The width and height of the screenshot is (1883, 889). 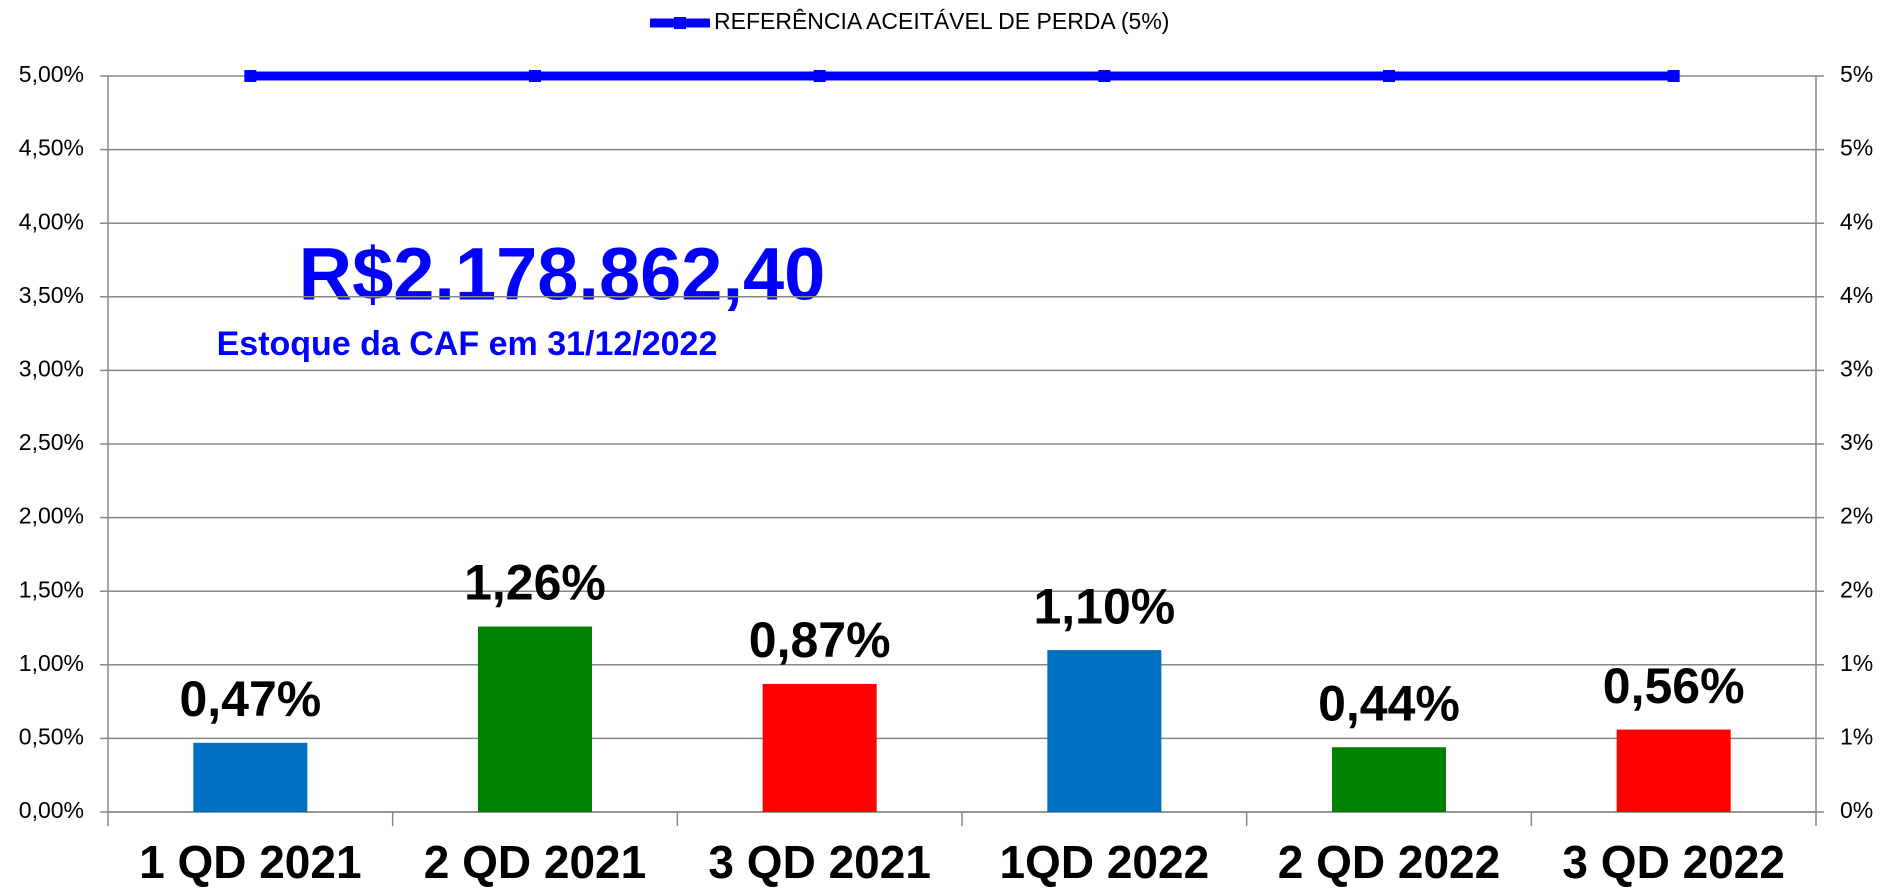 I want to click on y-tick-label: 3,50%, so click(x=51, y=295).